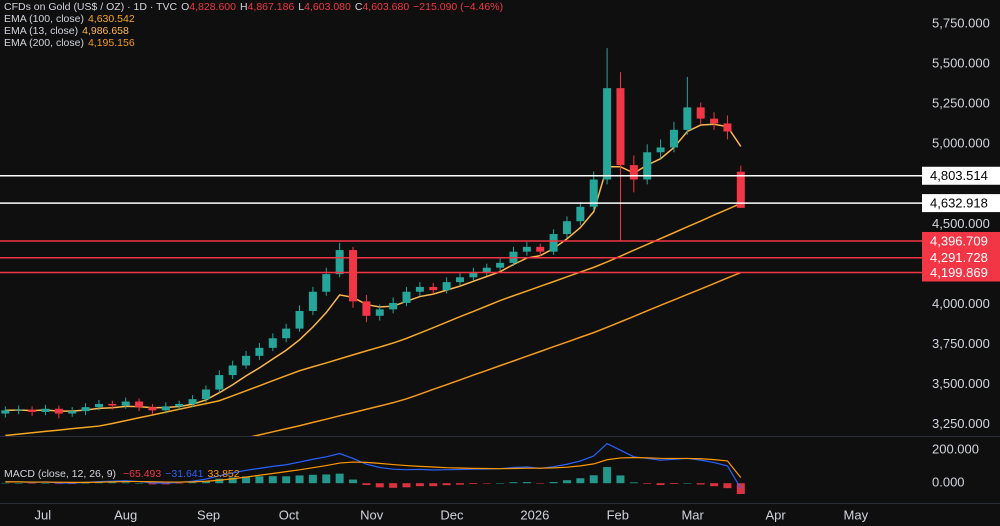 The image size is (1000, 526). What do you see at coordinates (961, 103) in the screenshot?
I see `y-tick-label: 5,250.000` at bounding box center [961, 103].